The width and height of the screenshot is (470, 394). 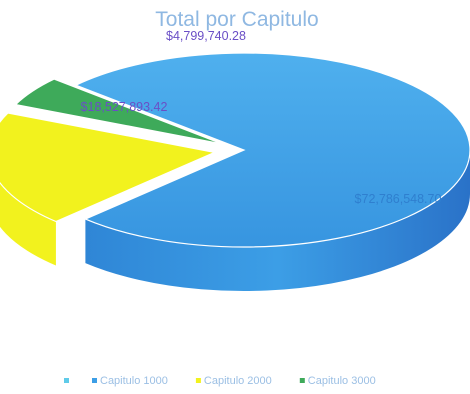 What do you see at coordinates (206, 36) in the screenshot?
I see `data-label-3: $4,799,740.28` at bounding box center [206, 36].